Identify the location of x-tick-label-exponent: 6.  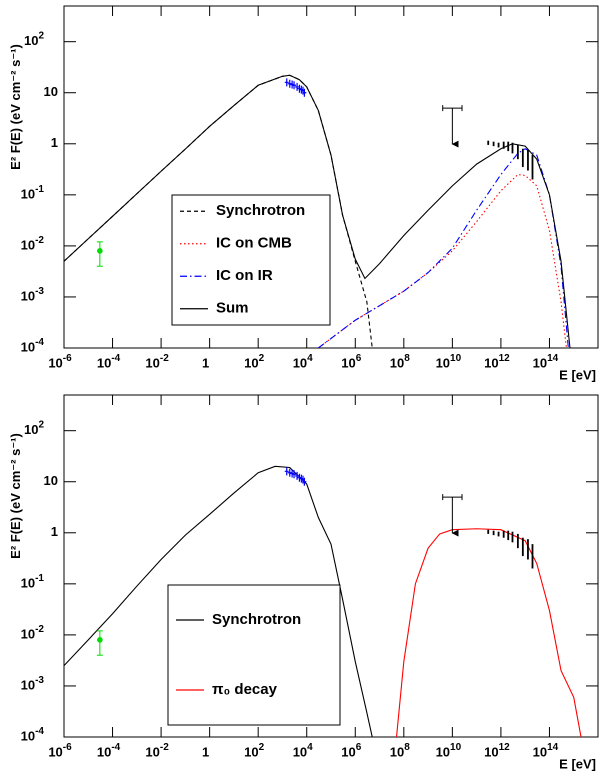
(359, 358).